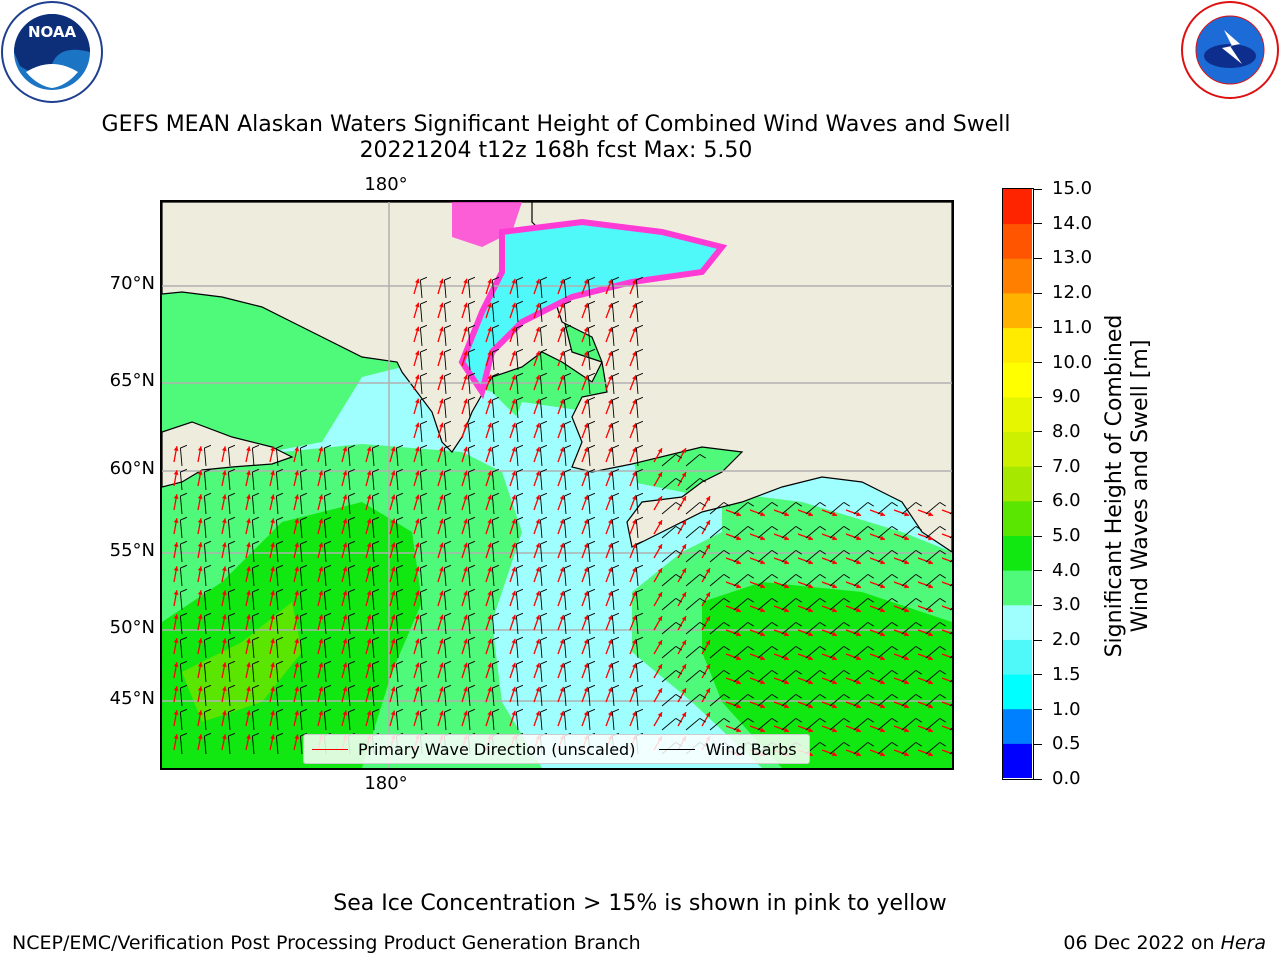  I want to click on lat-label-70: 70°N, so click(132, 283).